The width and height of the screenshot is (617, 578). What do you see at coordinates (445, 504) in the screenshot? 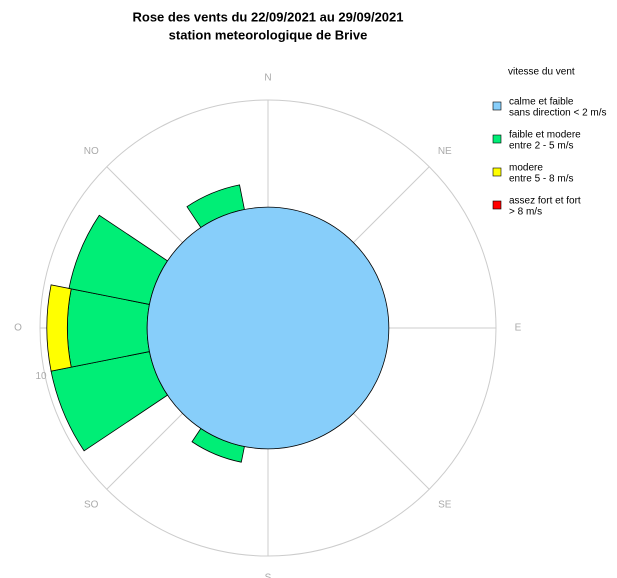
I see `direction-label: SE` at bounding box center [445, 504].